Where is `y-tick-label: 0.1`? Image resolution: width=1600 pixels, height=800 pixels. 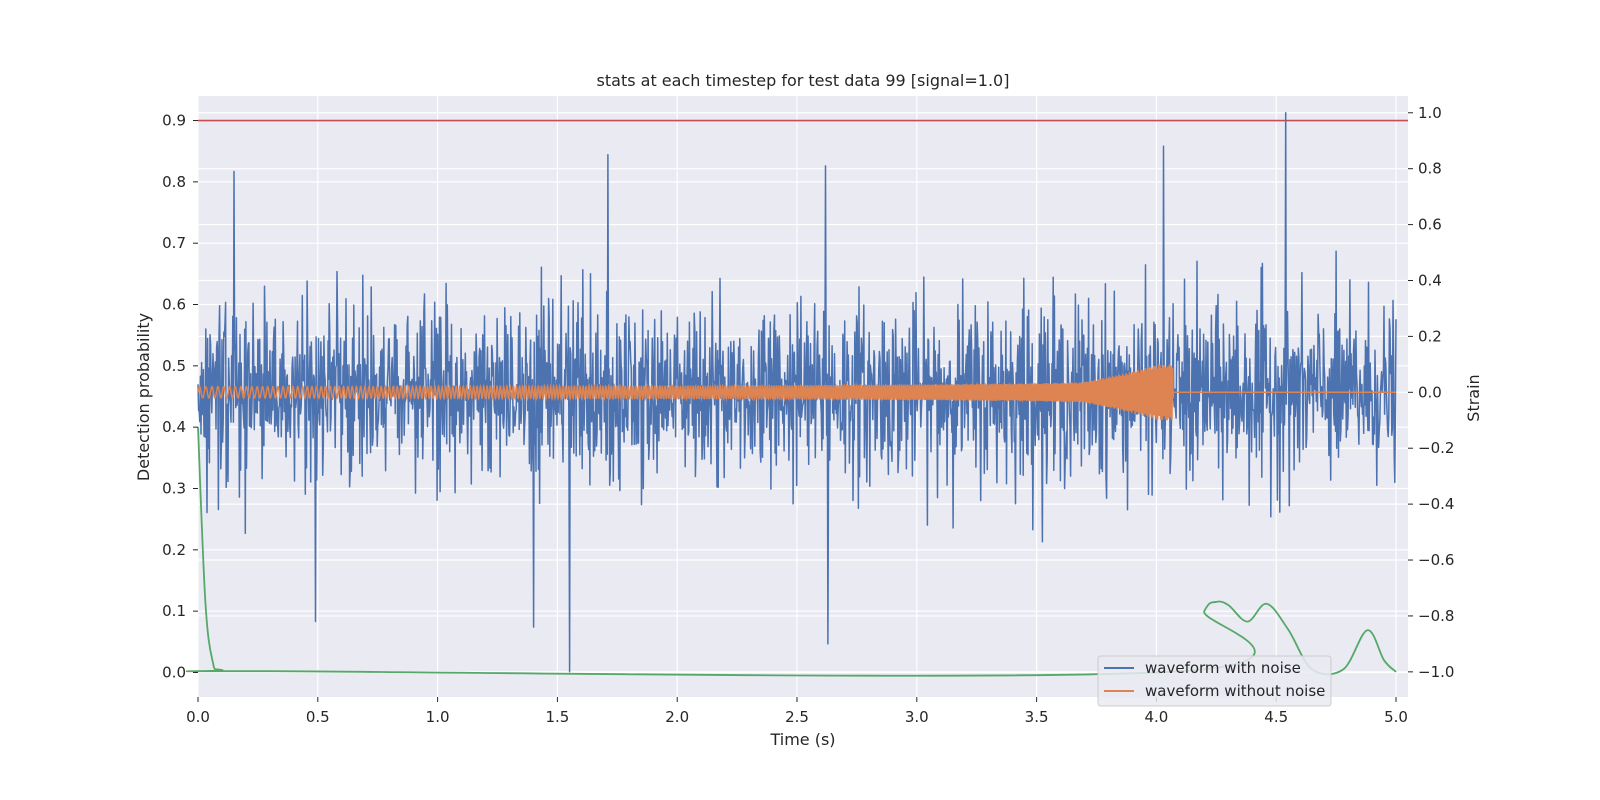
y-tick-label: 0.1 is located at coordinates (174, 611).